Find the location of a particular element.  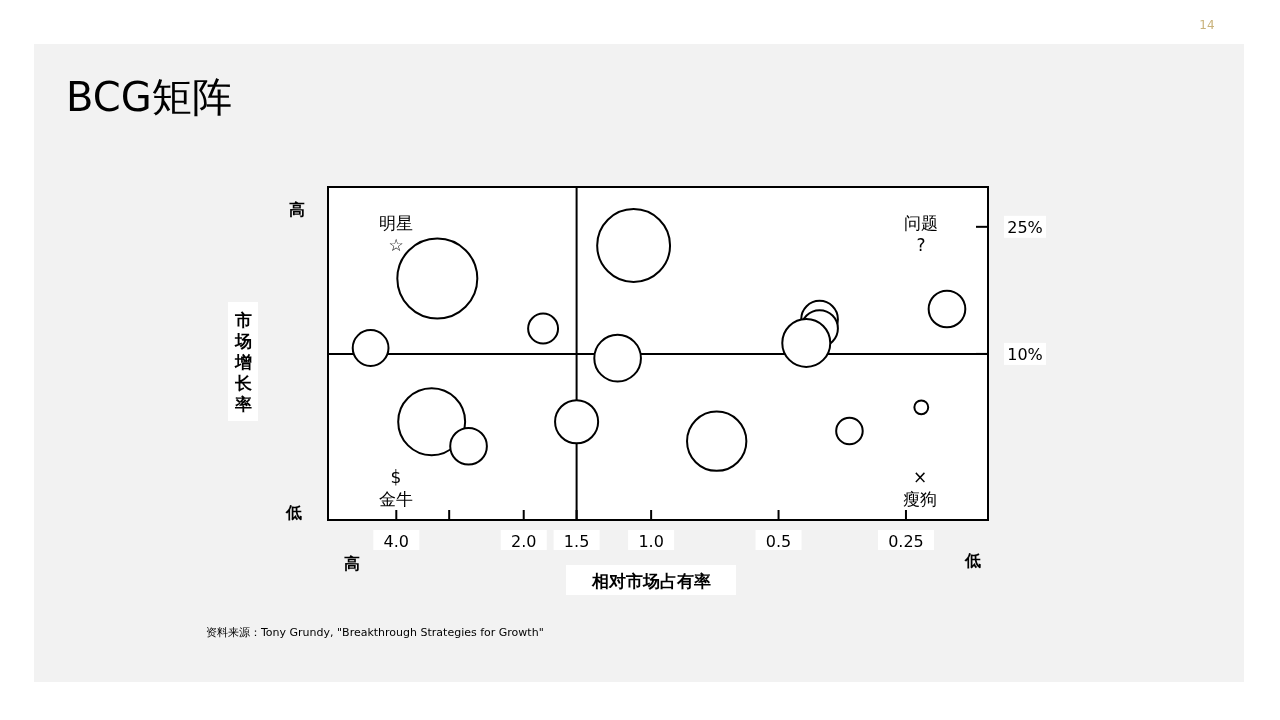

annotation: $ 金牛 is located at coordinates (396, 488).